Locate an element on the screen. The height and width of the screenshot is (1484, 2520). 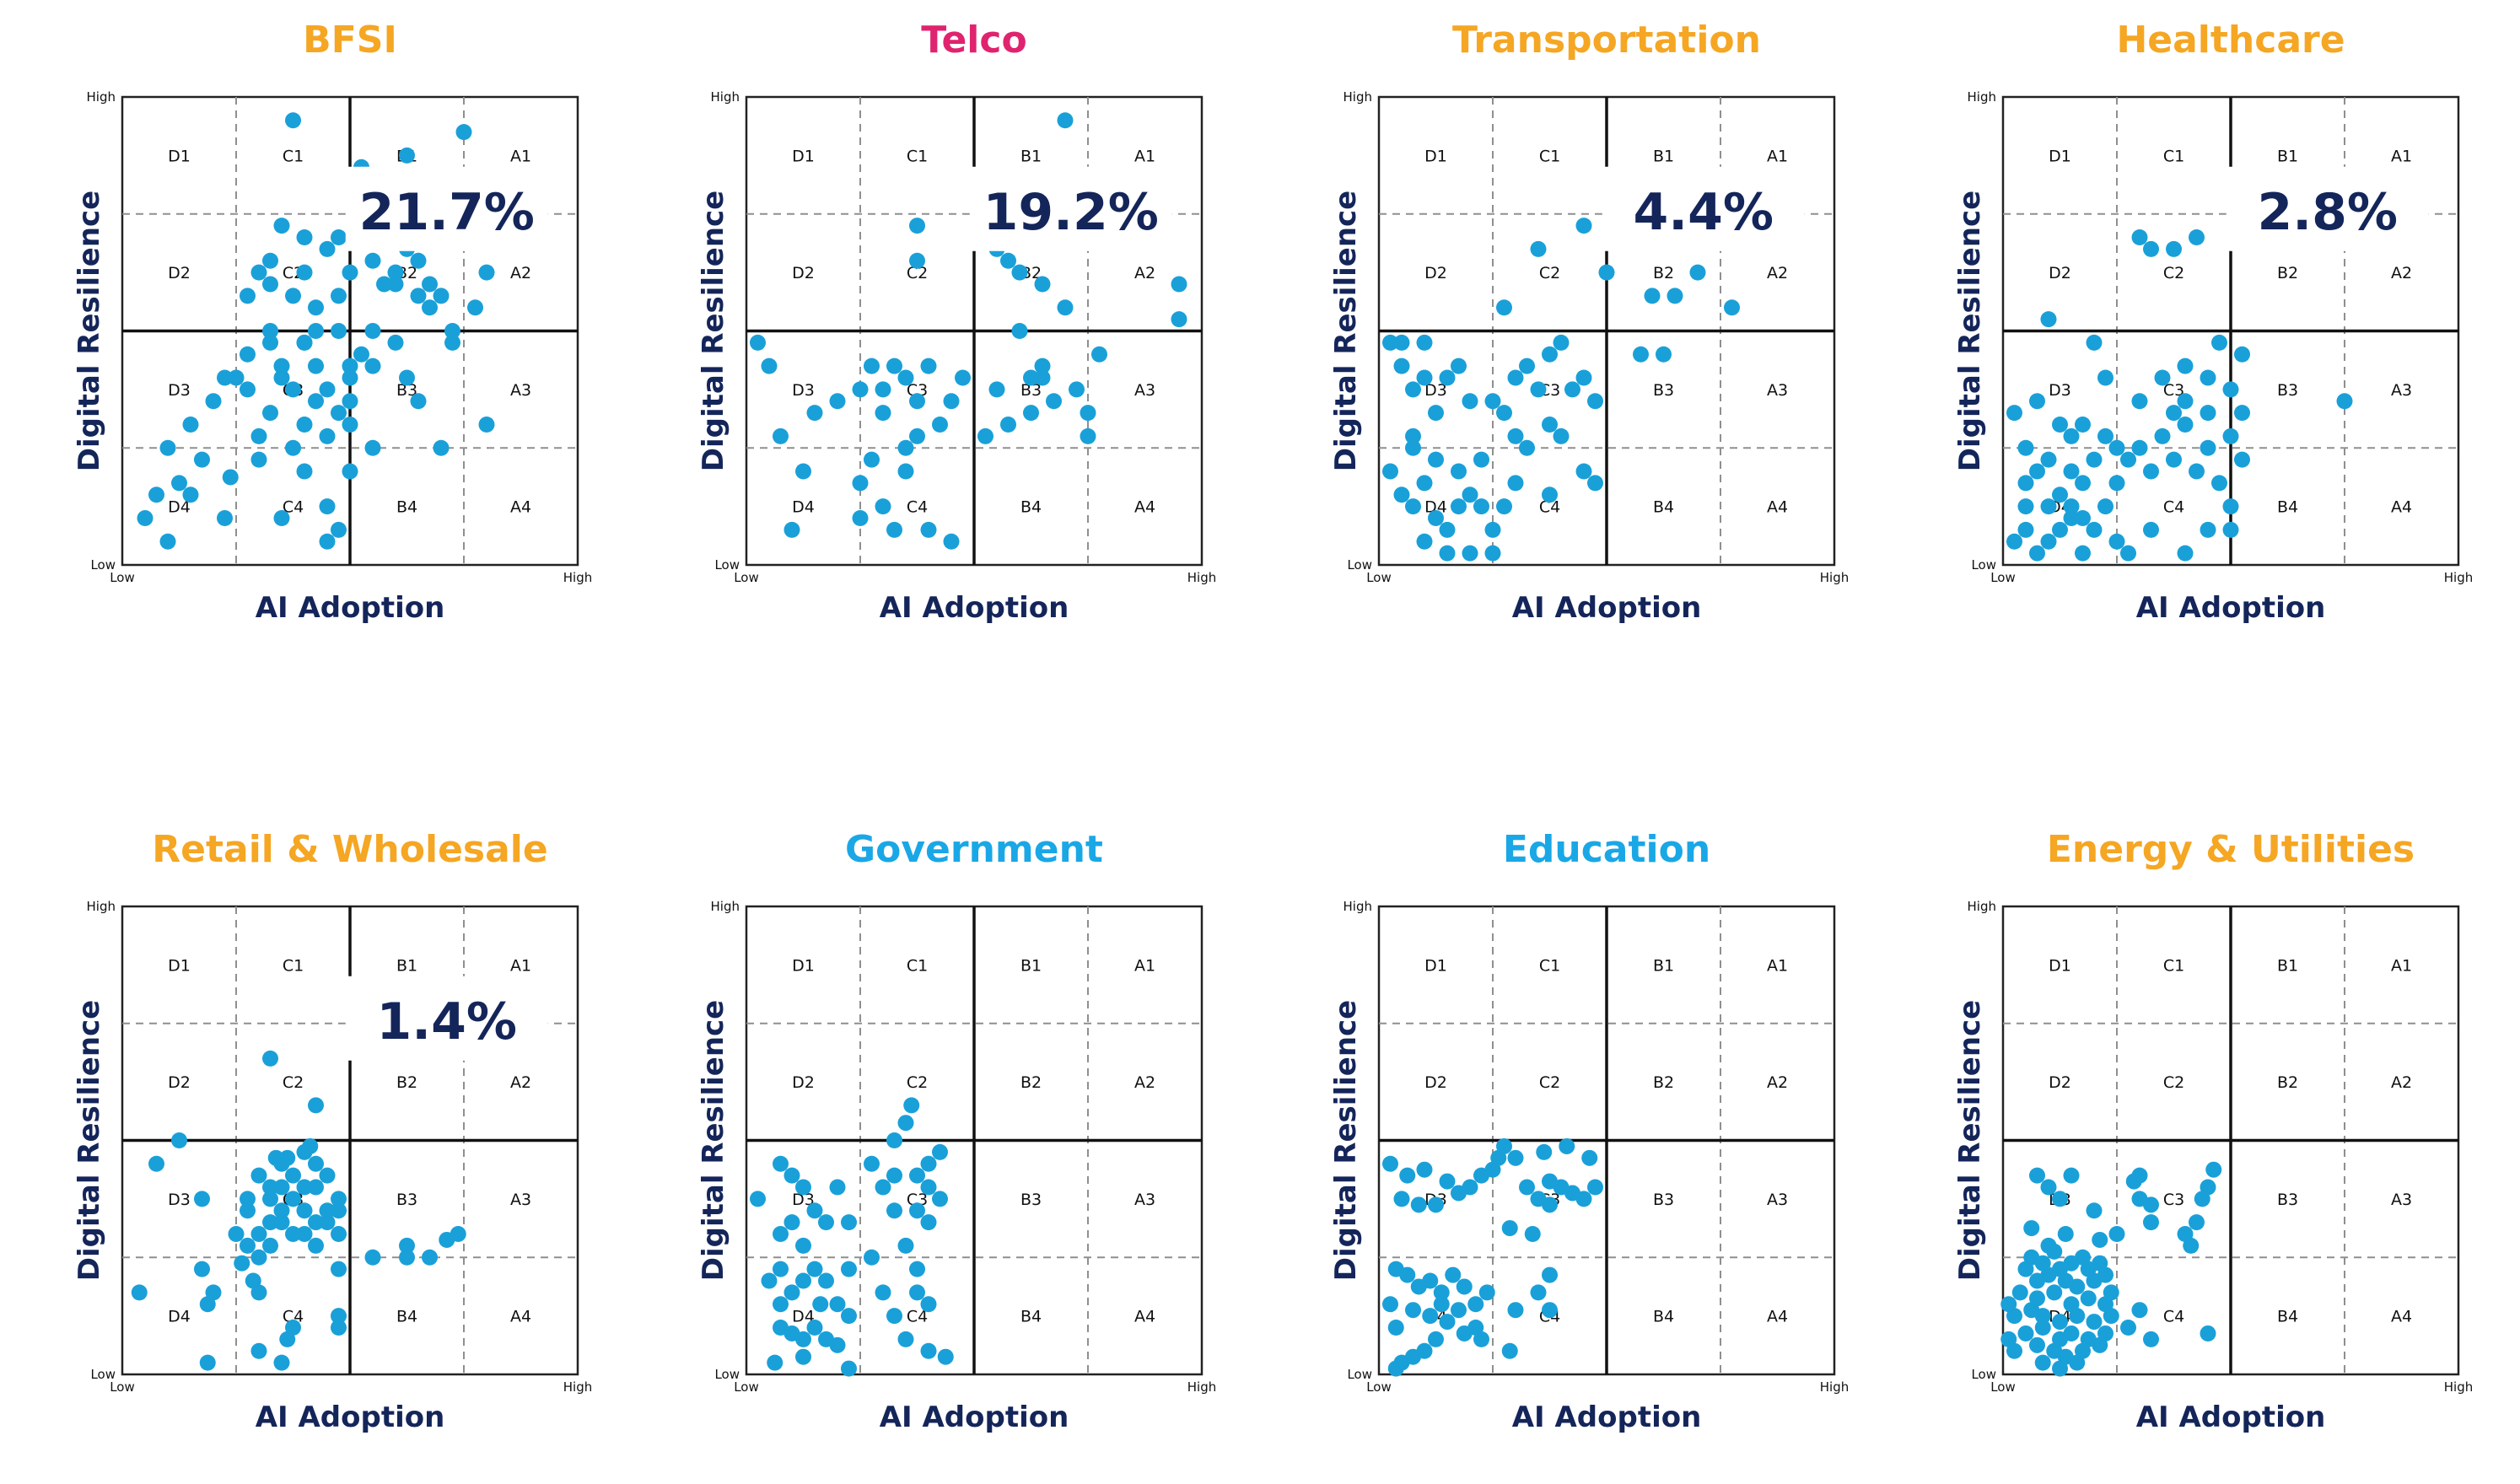
x-tick-low: Low is located at coordinates (123, 1387).